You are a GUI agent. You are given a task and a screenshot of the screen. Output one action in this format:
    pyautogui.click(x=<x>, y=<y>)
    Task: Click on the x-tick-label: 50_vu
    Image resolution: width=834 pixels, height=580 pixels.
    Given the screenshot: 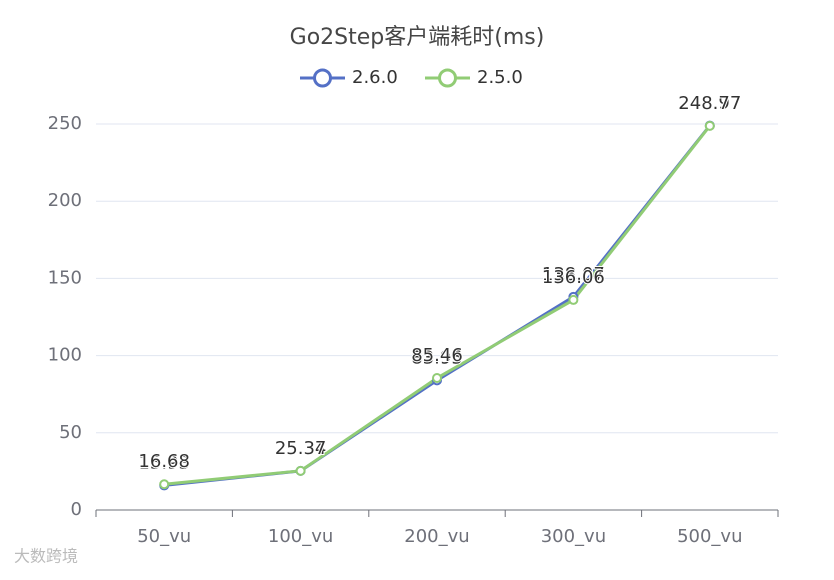 What is the action you would take?
    pyautogui.click(x=164, y=536)
    